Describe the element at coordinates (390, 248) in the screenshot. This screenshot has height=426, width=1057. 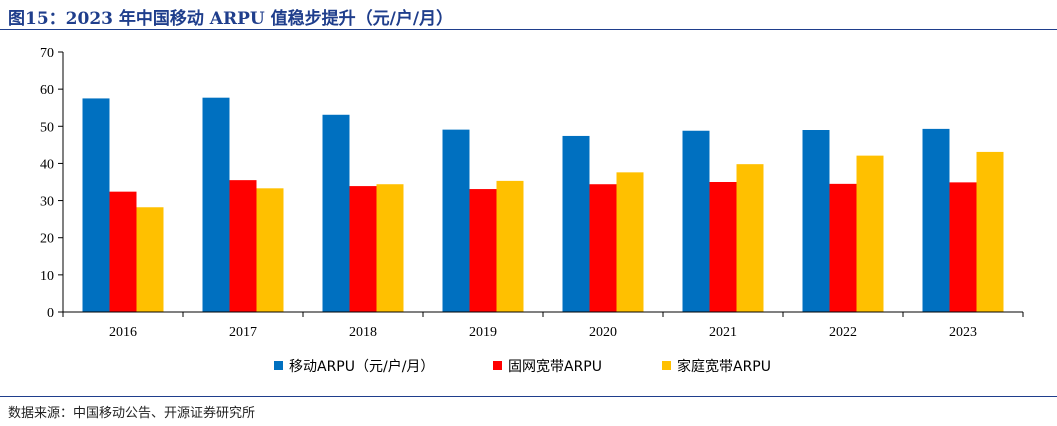
I see `bar-3-2018` at that location.